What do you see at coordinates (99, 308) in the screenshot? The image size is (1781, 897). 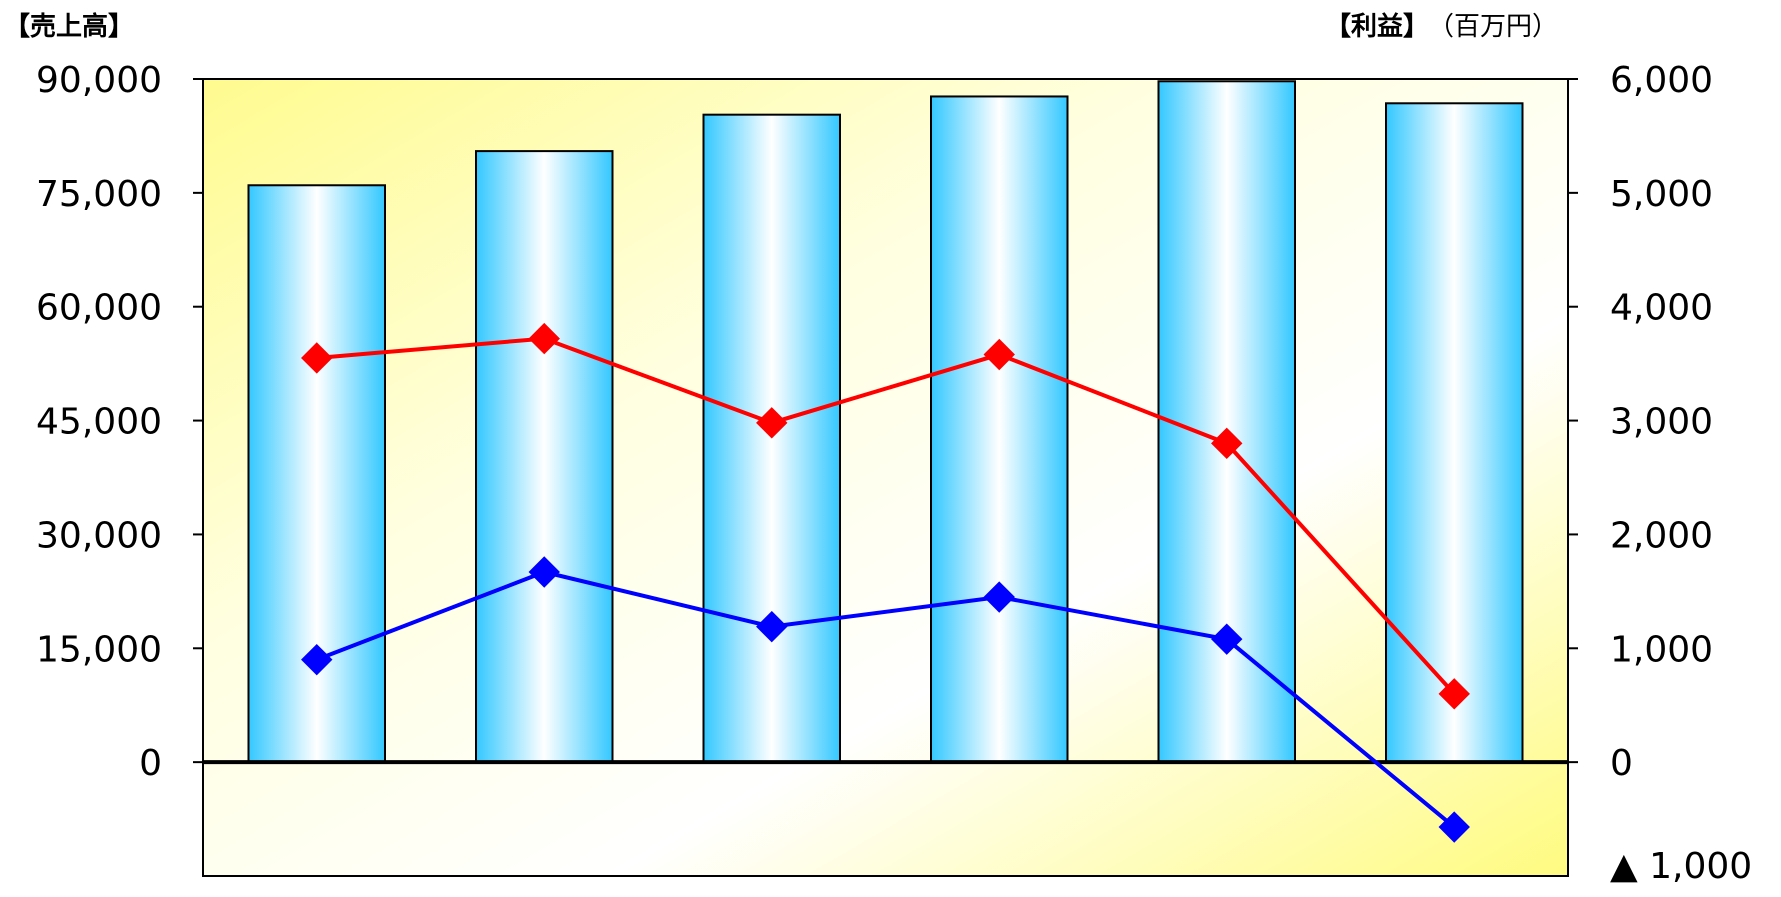 I see `left-tick-label: 60,000` at bounding box center [99, 308].